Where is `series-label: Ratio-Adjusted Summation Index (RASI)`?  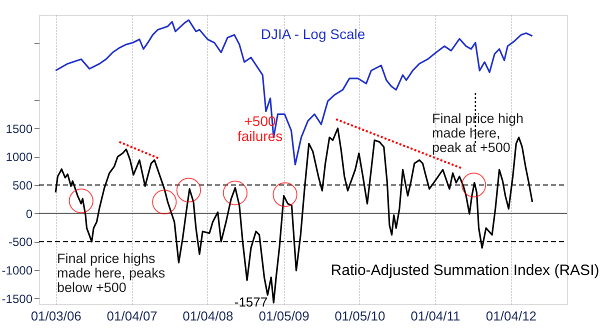 series-label: Ratio-Adjusted Summation Index (RASI) is located at coordinates (465, 270).